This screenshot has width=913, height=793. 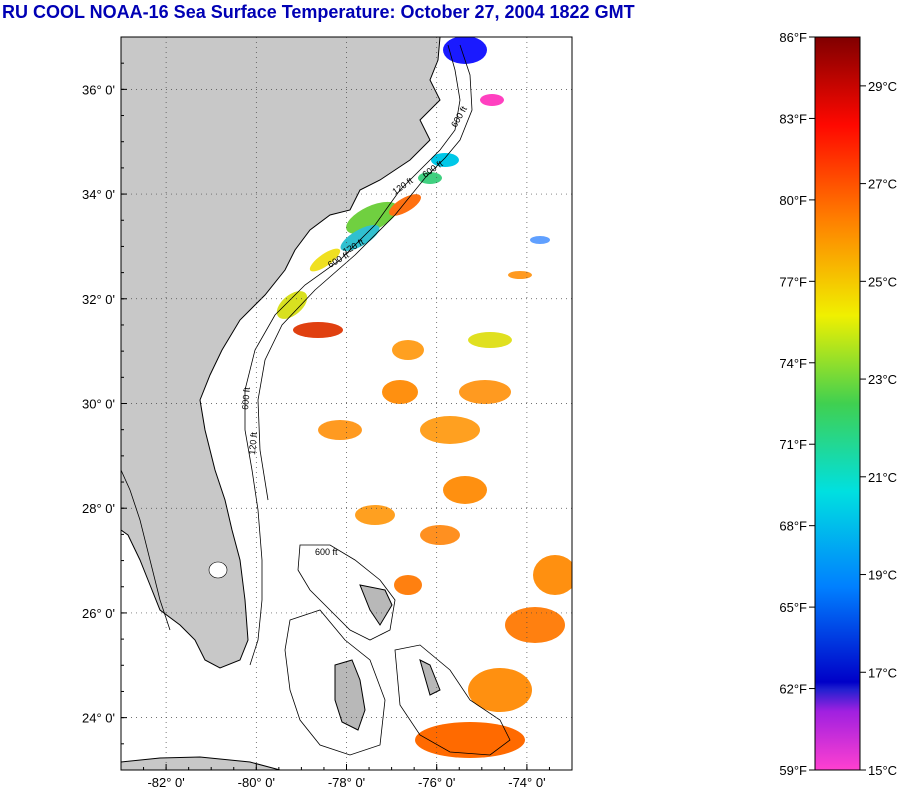 I want to click on lat-tick-label: 26° 0', so click(x=98, y=613).